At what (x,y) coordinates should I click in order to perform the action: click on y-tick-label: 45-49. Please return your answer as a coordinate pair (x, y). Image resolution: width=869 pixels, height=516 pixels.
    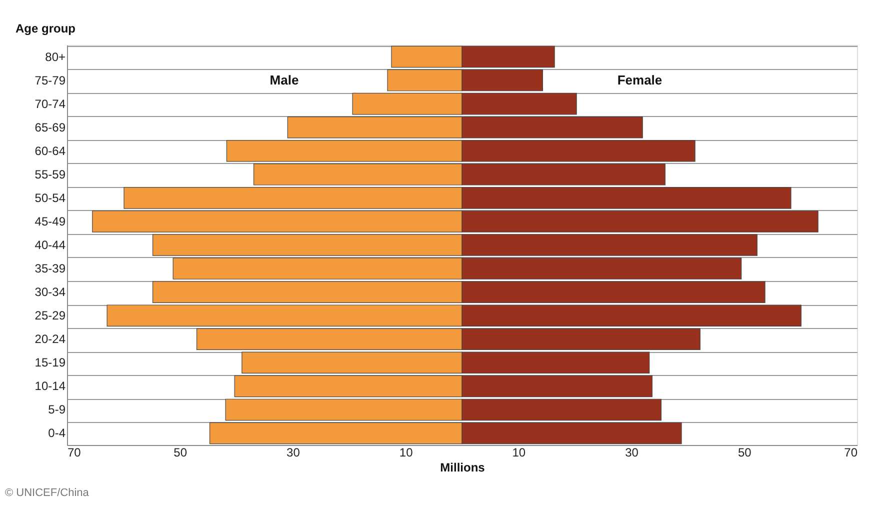
    Looking at the image, I should click on (50, 221).